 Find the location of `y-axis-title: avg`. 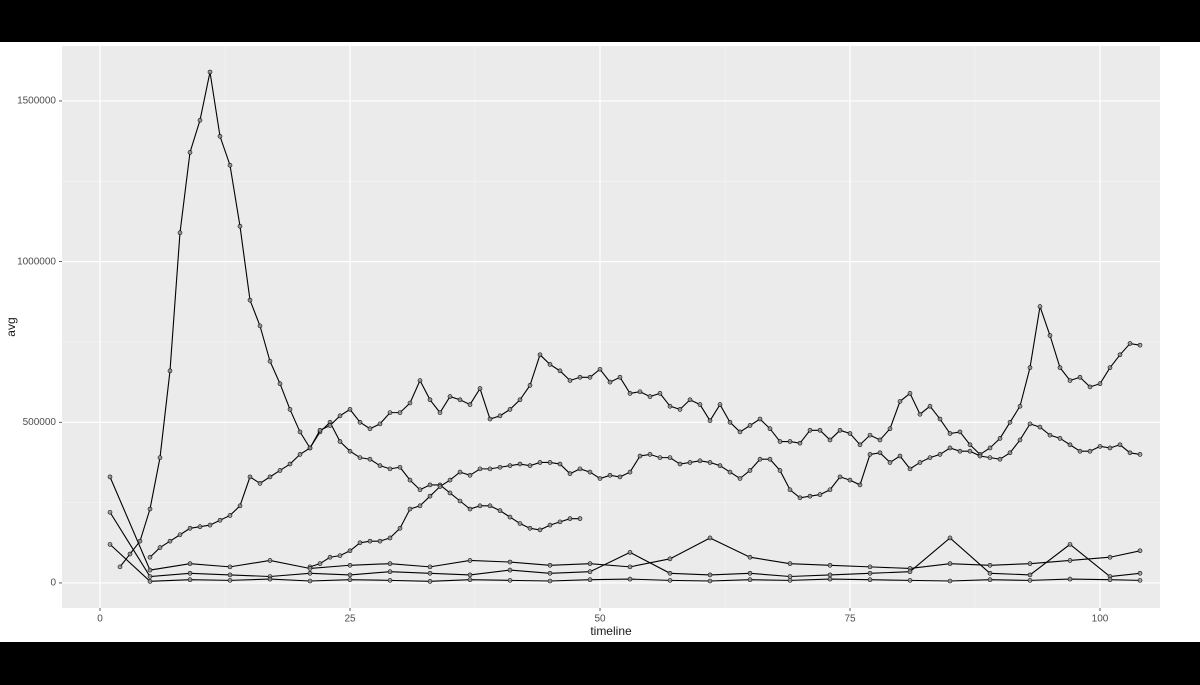

y-axis-title: avg is located at coordinates (11, 326).